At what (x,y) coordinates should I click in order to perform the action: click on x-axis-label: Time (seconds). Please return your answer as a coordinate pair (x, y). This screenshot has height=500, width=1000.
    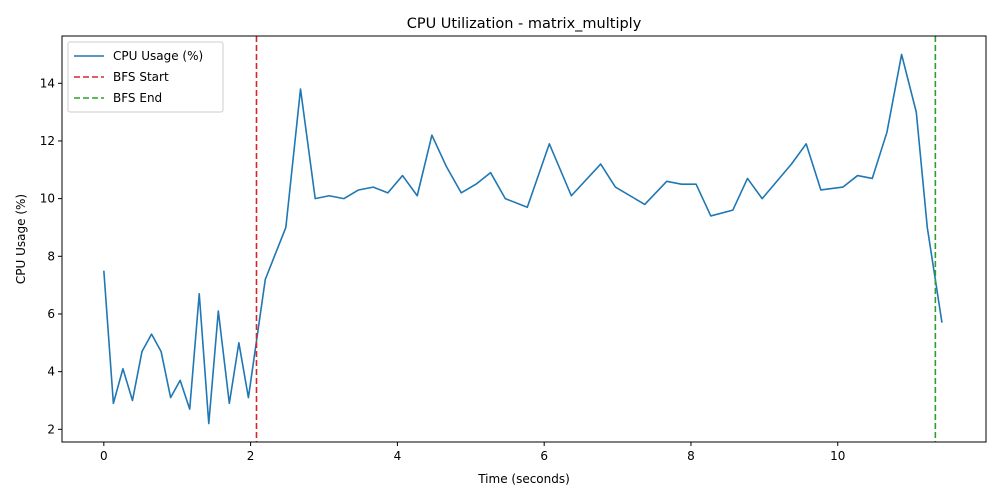
    Looking at the image, I should click on (523, 479).